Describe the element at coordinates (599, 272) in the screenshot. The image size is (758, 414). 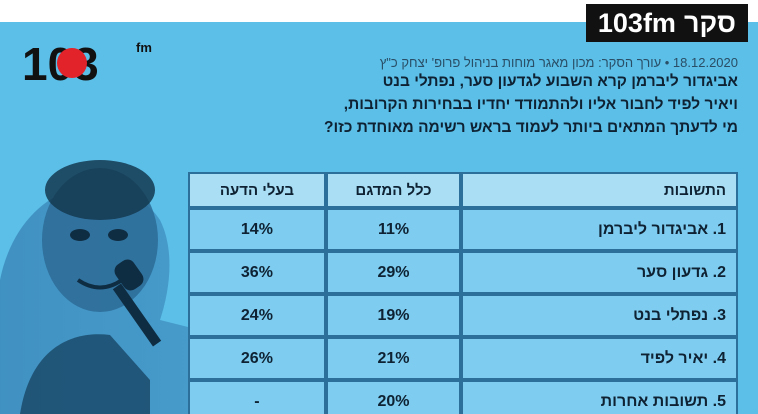
I see `answer-cell: 2. גדעון סער` at that location.